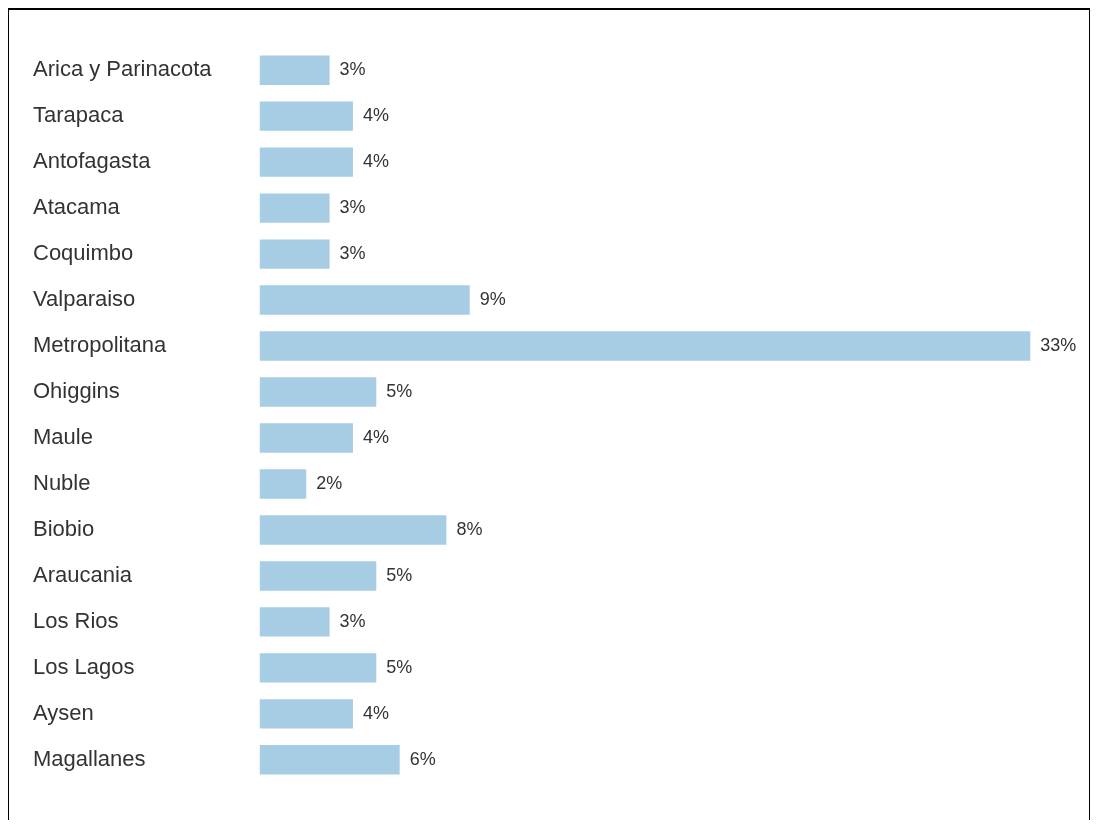 The height and width of the screenshot is (827, 1099). I want to click on y-tick-label: Arica y Parinacota, so click(123, 69).